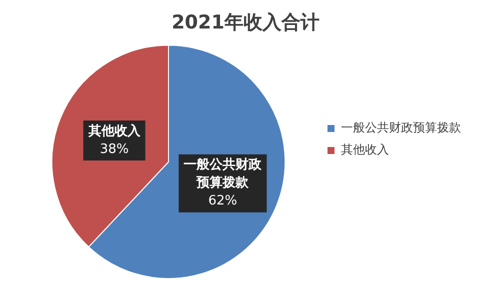 The height and width of the screenshot is (289, 481). What do you see at coordinates (114, 130) in the screenshot?
I see `slice-label: 其他收入` at bounding box center [114, 130].